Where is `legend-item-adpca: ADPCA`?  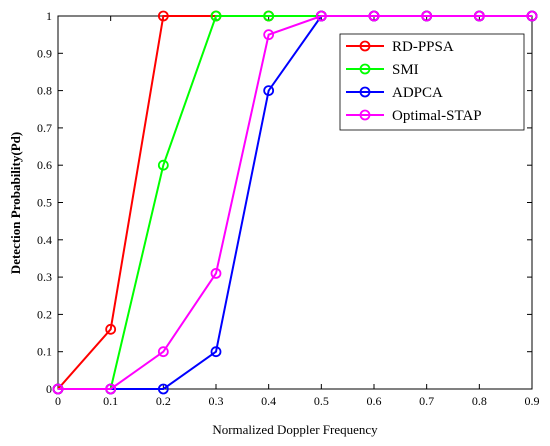 legend-item-adpca: ADPCA is located at coordinates (394, 93).